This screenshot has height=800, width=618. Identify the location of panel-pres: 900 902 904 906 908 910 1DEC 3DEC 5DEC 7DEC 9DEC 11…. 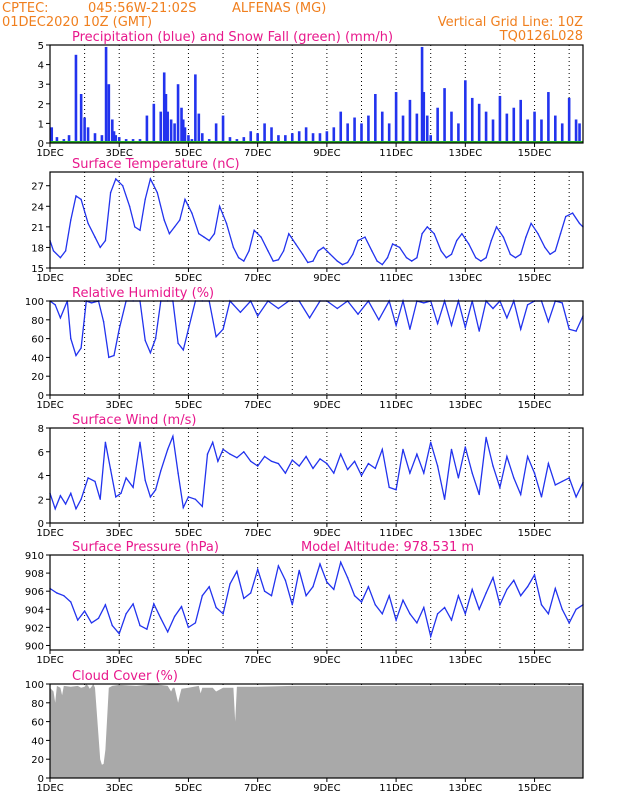
(304, 603).